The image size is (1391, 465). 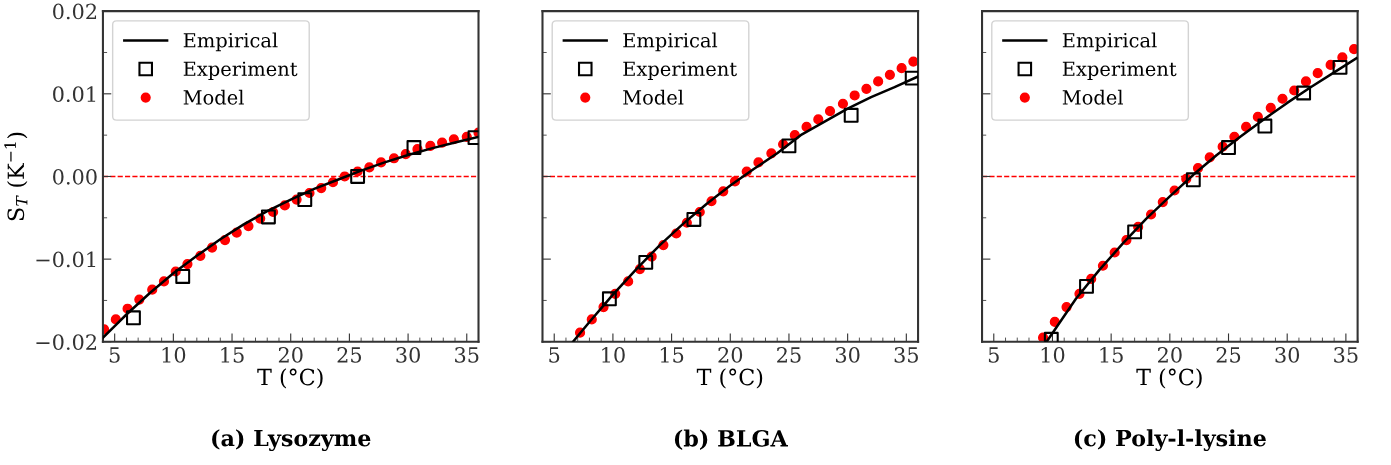 I want to click on text: (c) Poly-l-lysine, so click(x=1170, y=440).